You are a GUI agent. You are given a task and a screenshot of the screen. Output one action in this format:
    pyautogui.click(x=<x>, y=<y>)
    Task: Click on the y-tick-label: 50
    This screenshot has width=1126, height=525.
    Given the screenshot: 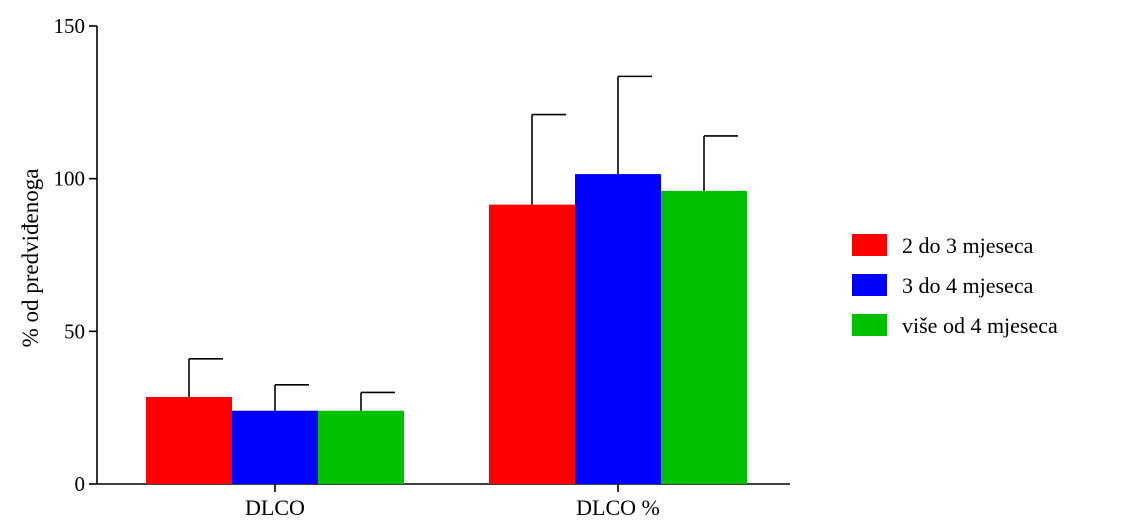 What is the action you would take?
    pyautogui.click(x=74, y=331)
    